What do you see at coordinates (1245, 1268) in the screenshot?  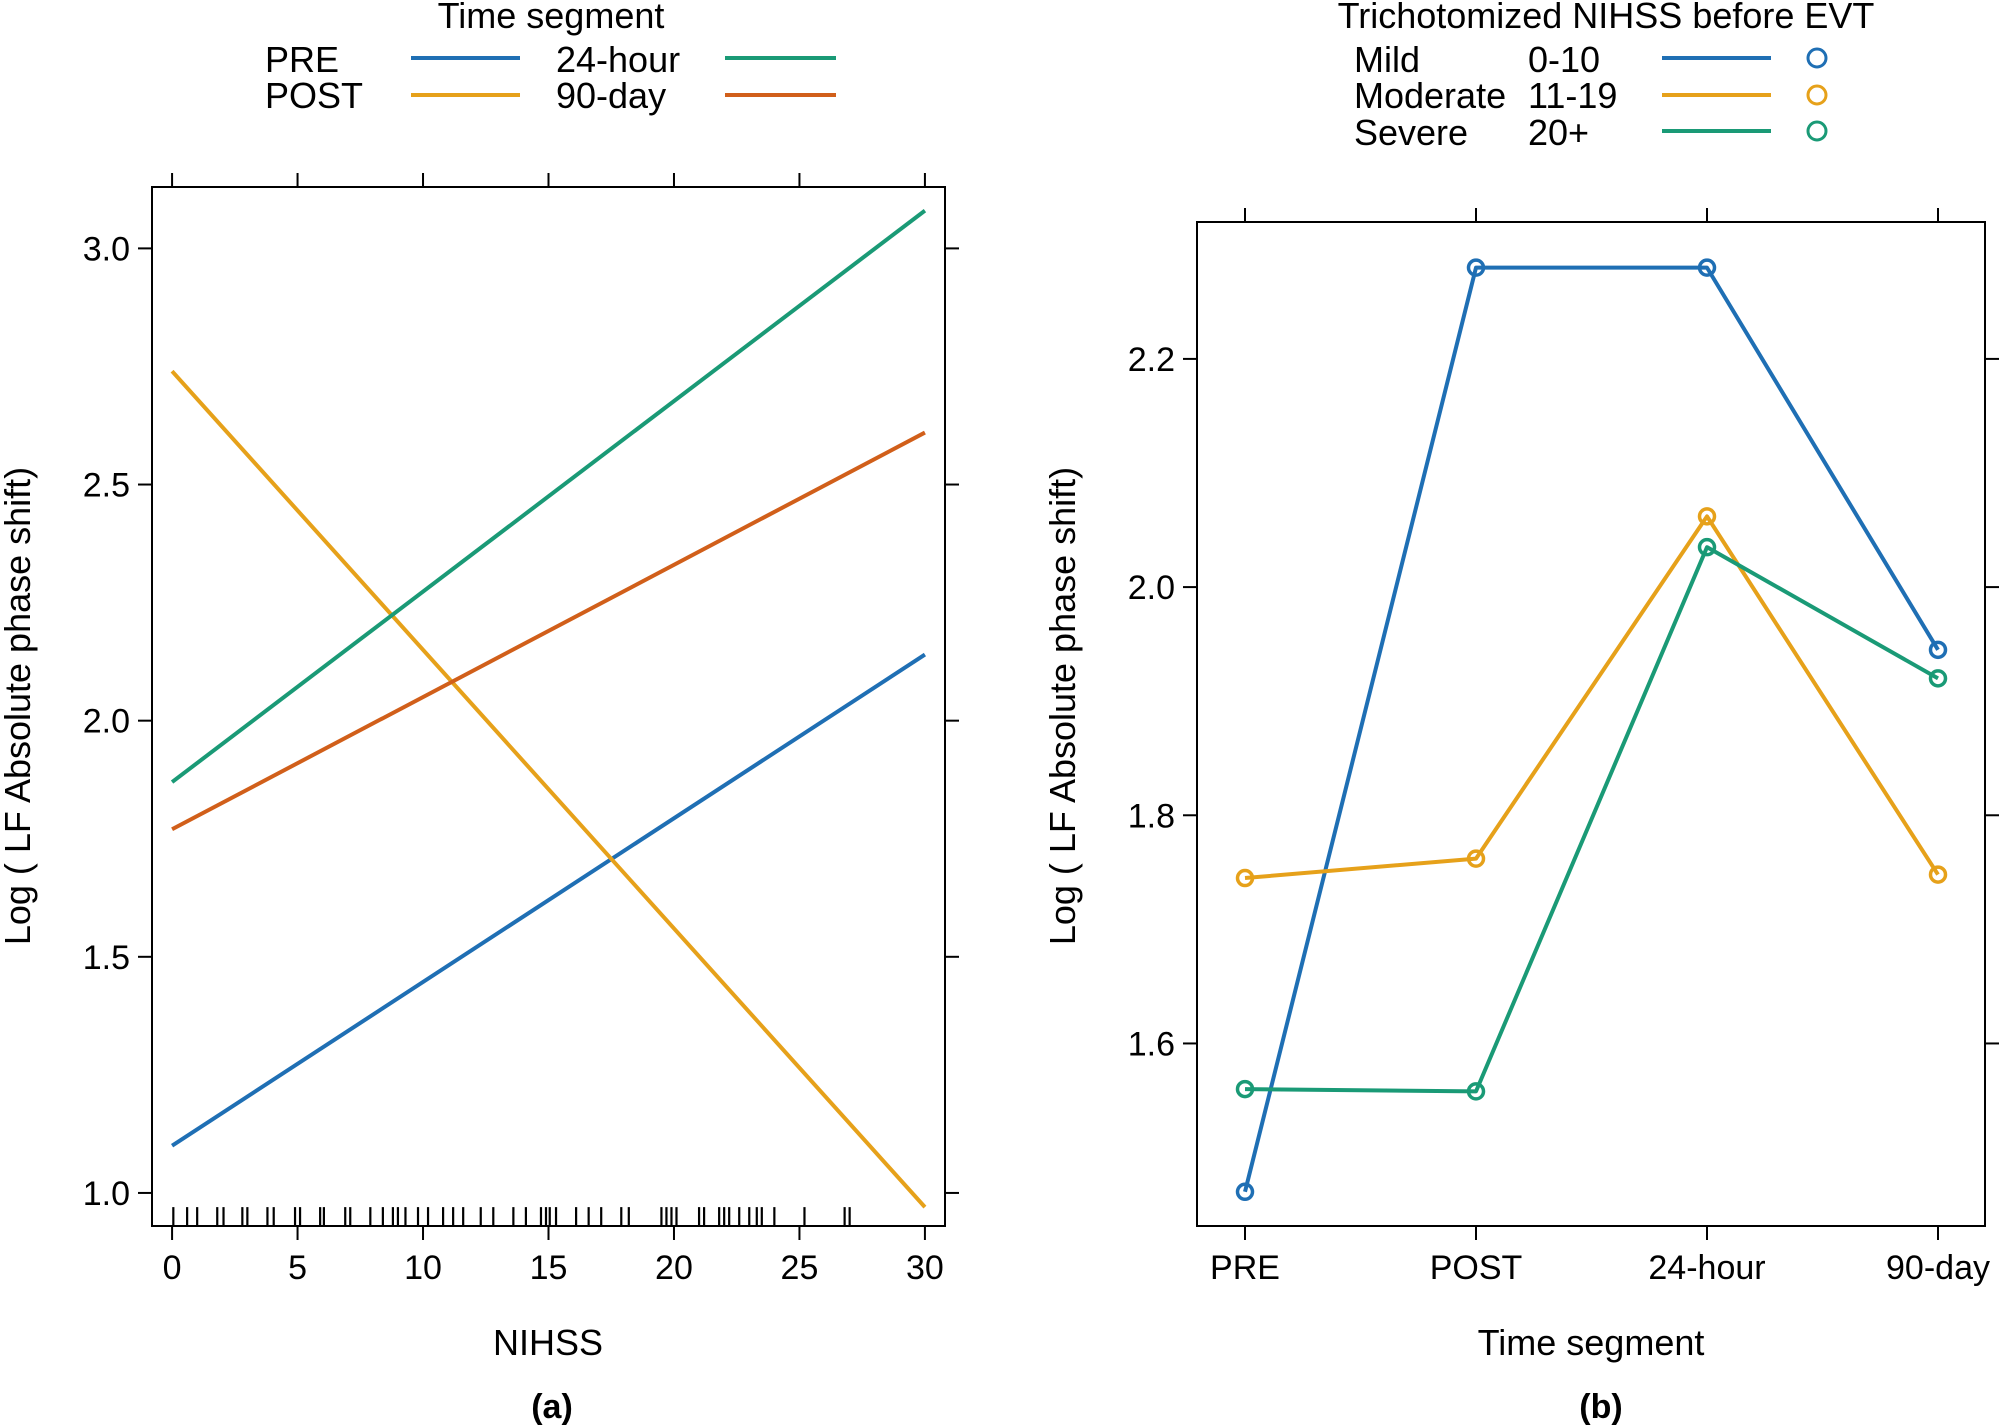 I see `x-tick-label: PRE` at bounding box center [1245, 1268].